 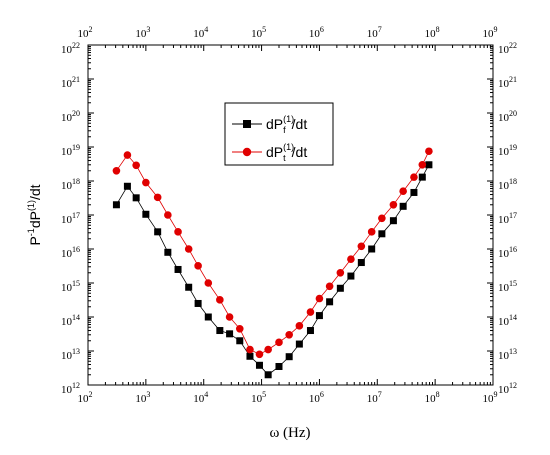 What do you see at coordinates (507, 150) in the screenshot?
I see `y-tick-label-right: 1019` at bounding box center [507, 150].